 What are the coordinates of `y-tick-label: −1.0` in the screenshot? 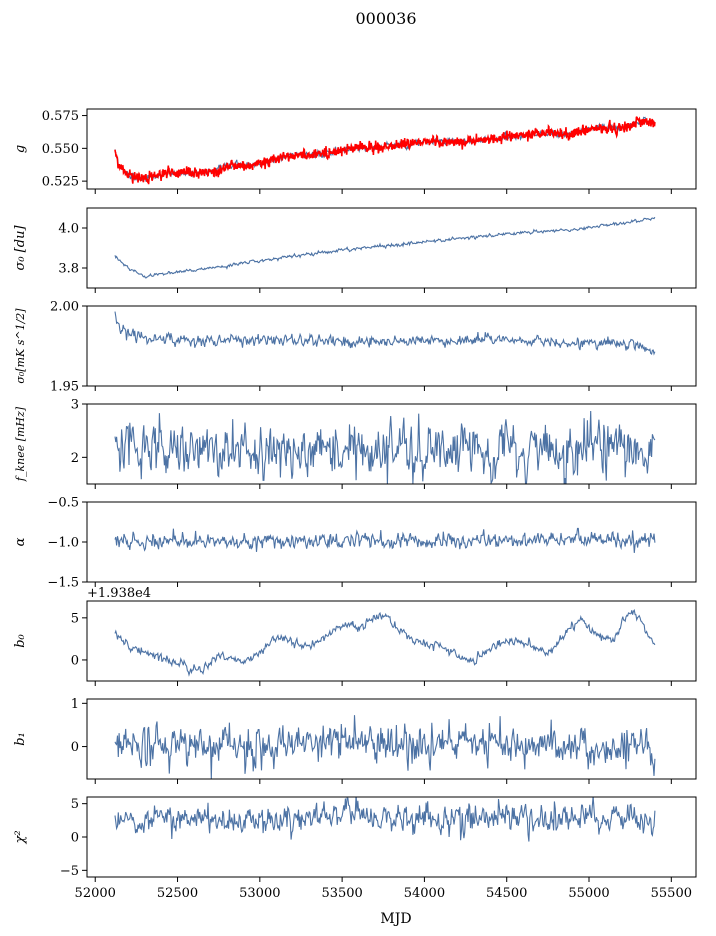 It's located at (63, 543).